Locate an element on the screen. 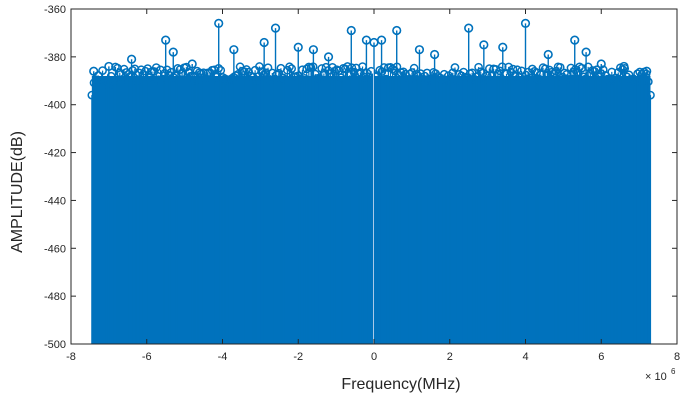 This screenshot has width=687, height=402. y-tick-label: -500 is located at coordinates (55, 345).